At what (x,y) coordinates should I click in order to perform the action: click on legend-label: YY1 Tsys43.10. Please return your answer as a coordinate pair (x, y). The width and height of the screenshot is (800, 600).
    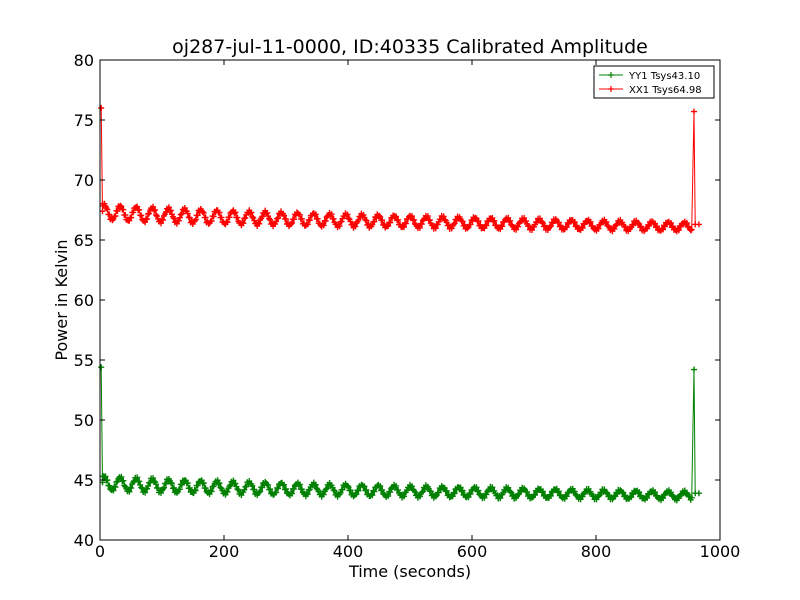
    Looking at the image, I should click on (664, 76).